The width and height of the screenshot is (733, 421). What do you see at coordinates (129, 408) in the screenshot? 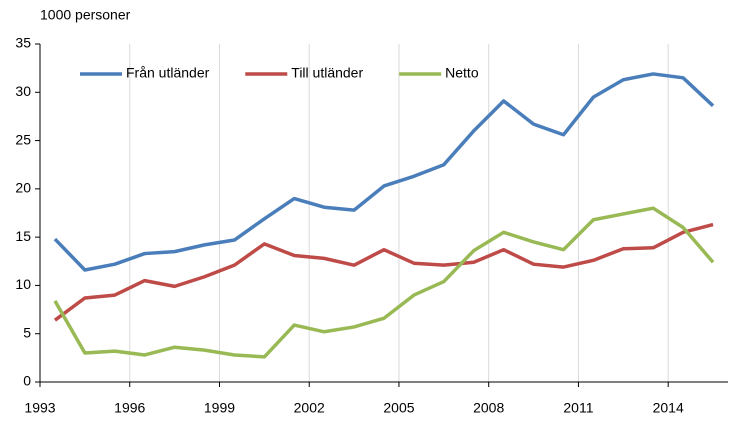
I see `x-tick-label: 1996` at bounding box center [129, 408].